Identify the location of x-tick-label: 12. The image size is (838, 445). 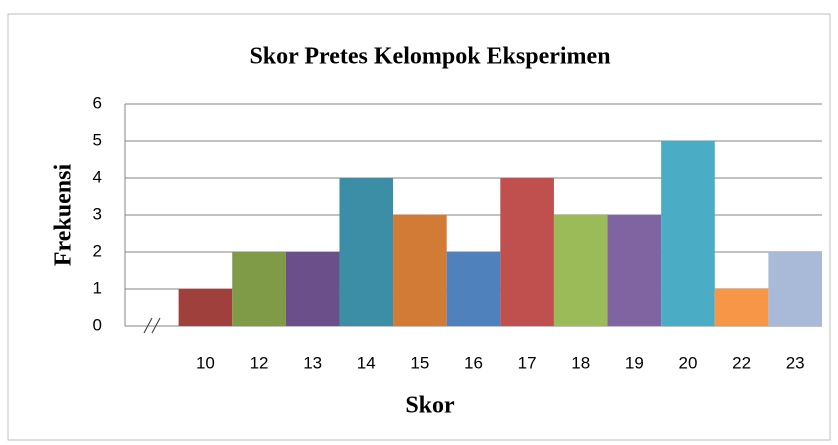
(259, 362).